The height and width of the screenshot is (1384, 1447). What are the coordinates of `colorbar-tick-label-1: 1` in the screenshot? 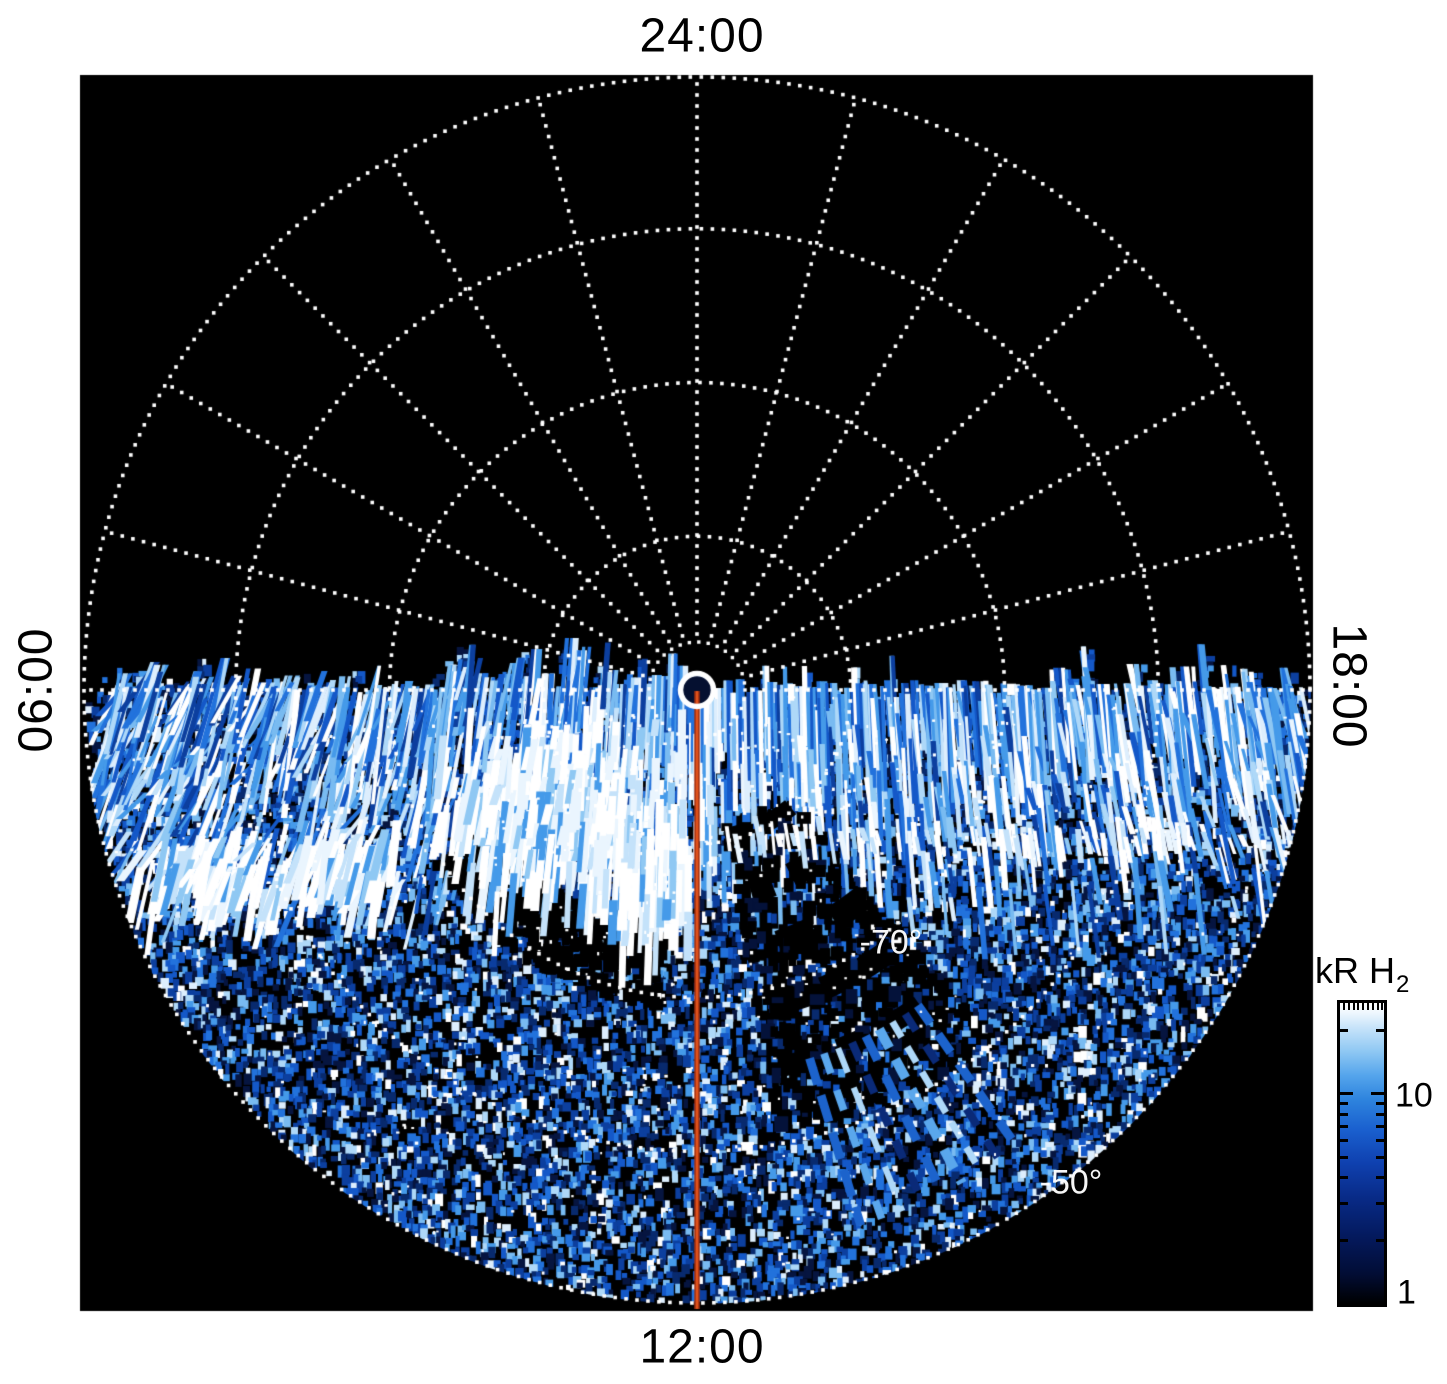 It's located at (1406, 1292).